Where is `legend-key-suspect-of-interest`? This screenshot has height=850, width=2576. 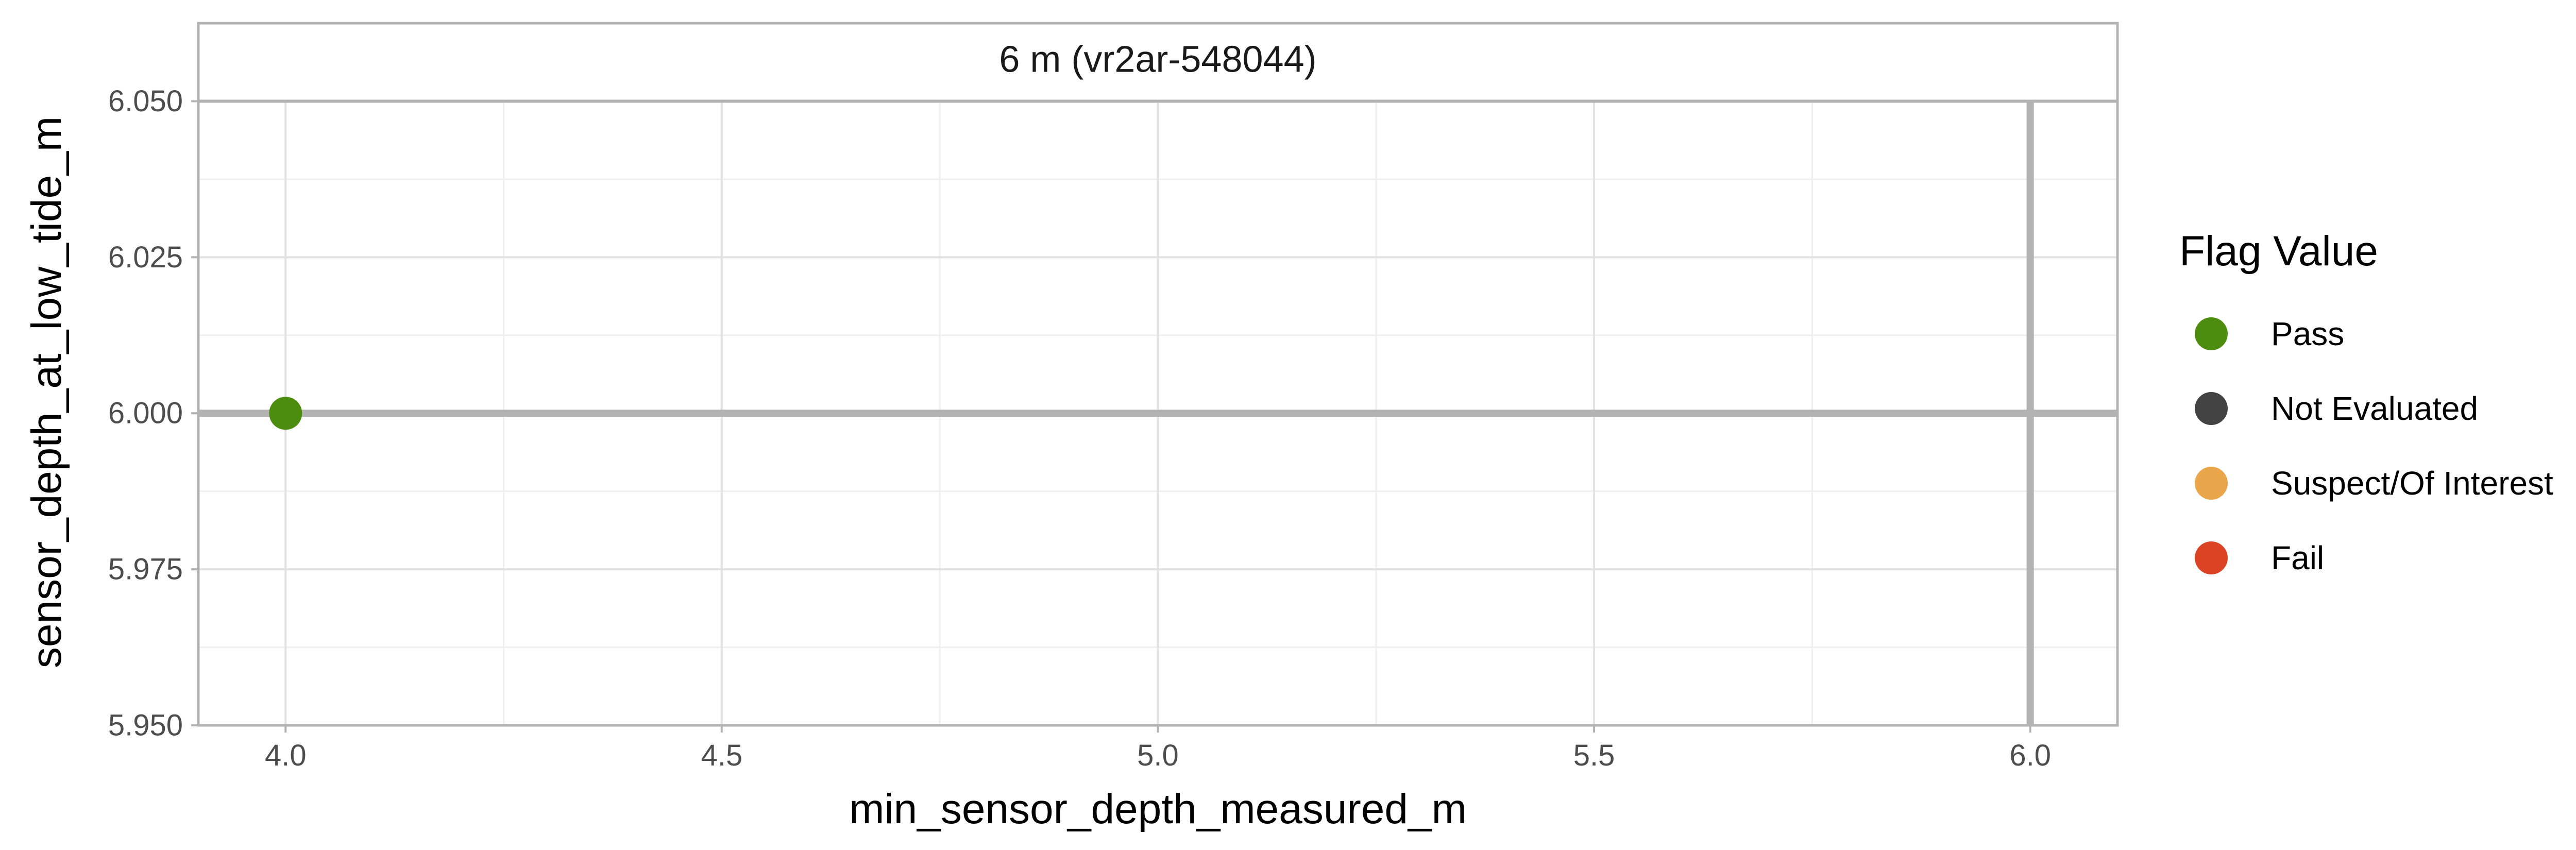 legend-key-suspect-of-interest is located at coordinates (2211, 483).